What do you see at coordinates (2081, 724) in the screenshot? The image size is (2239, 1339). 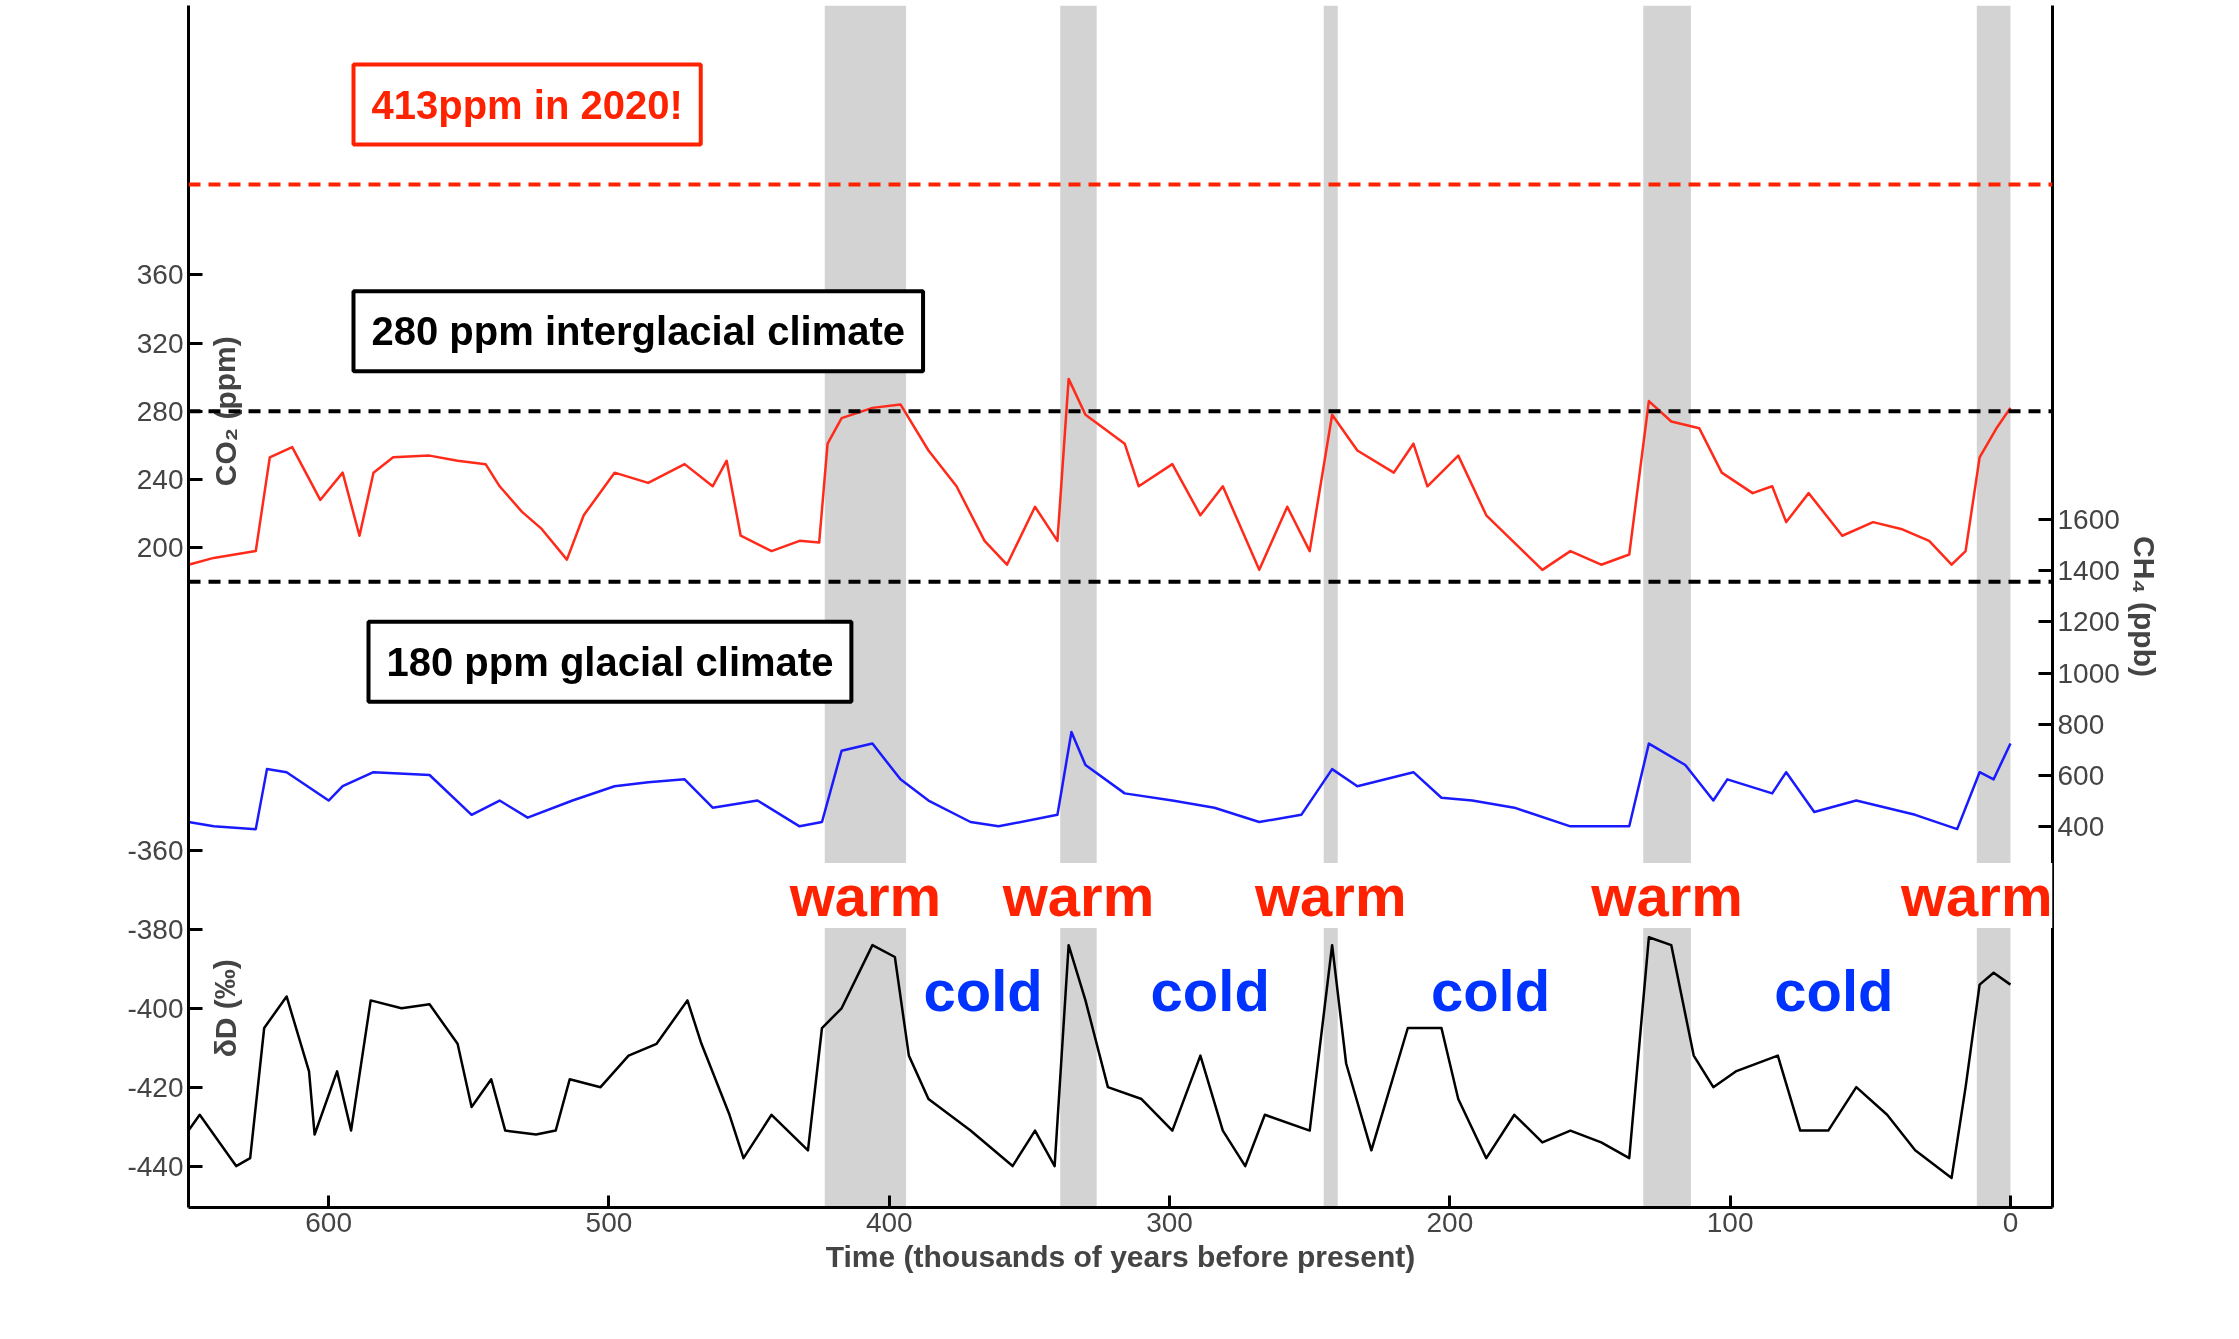 I see `y2-tick-label: 800` at bounding box center [2081, 724].